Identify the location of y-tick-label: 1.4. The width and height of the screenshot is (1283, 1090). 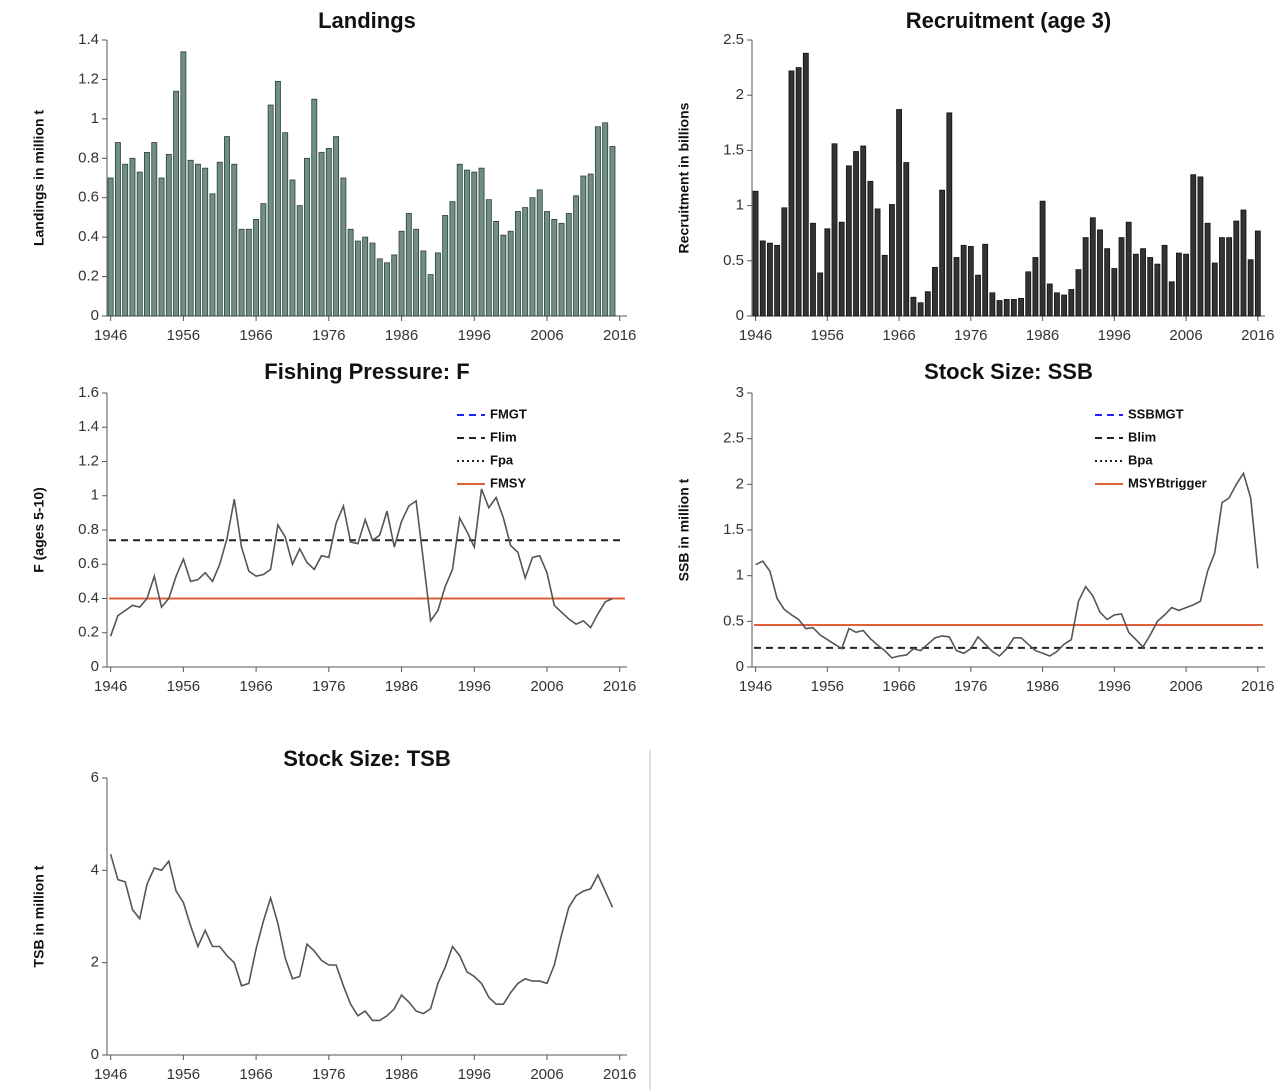
(88, 39).